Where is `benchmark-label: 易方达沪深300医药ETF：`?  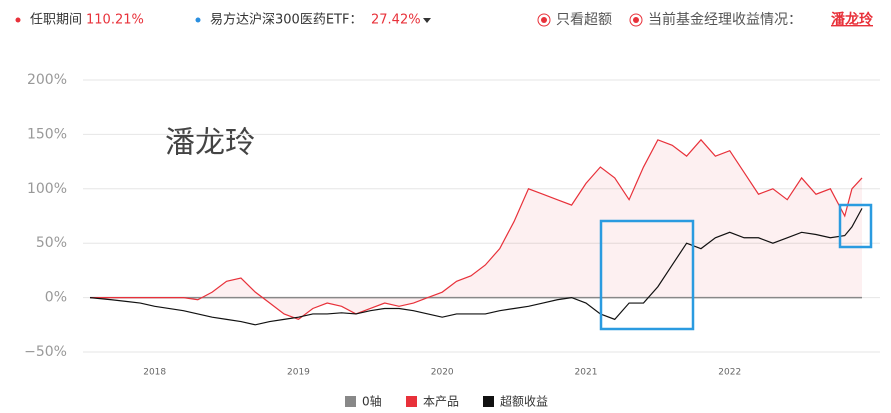
benchmark-label: 易方达沪深300医药ETF： is located at coordinates (286, 20).